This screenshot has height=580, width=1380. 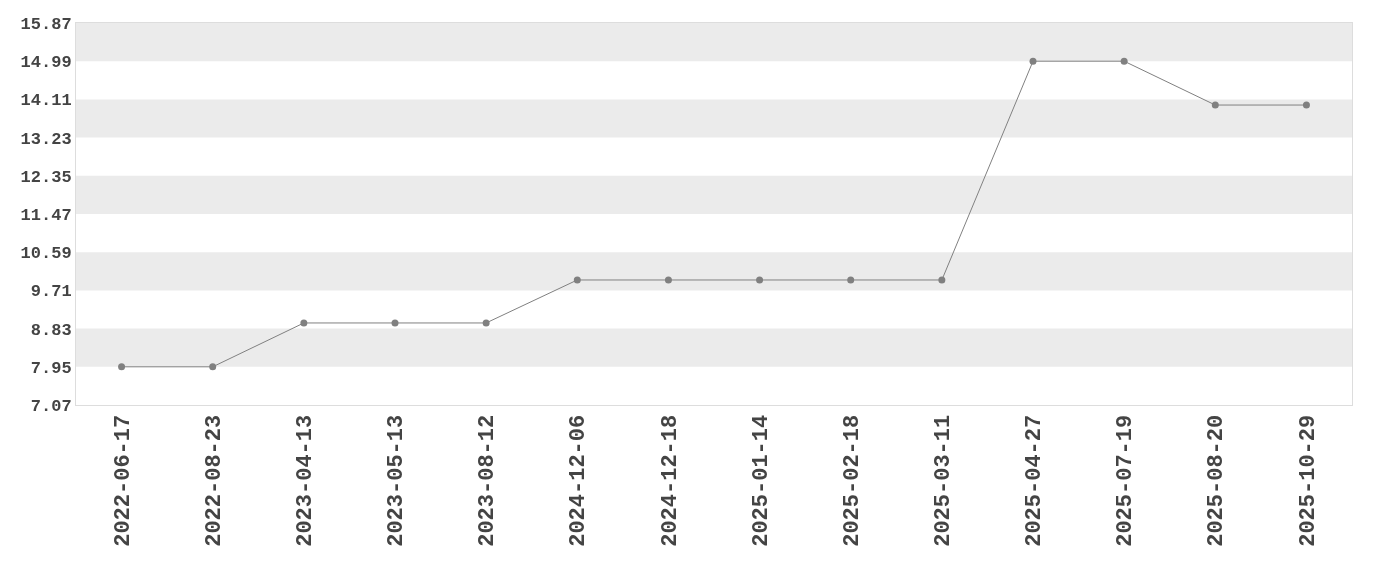 I want to click on x-tick-label: 2022-08-23, so click(x=214, y=480).